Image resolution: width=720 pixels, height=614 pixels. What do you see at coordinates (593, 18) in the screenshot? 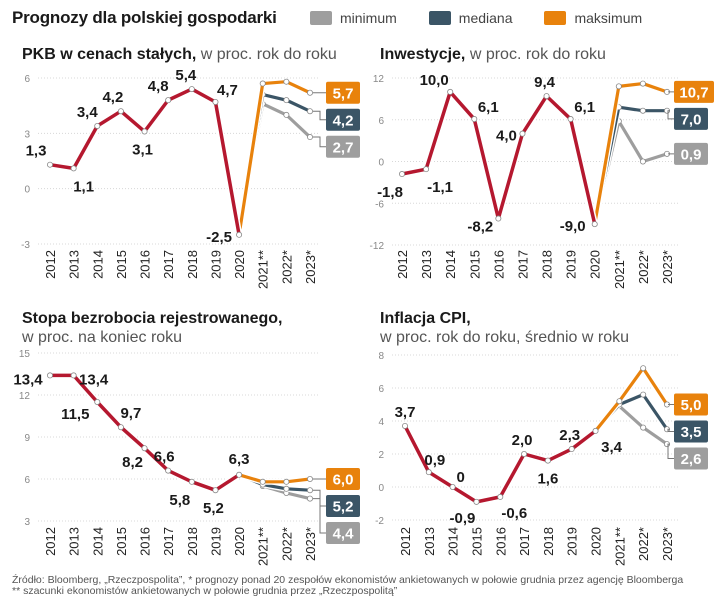
I see `legend-item-maksimum: maksimum` at bounding box center [593, 18].